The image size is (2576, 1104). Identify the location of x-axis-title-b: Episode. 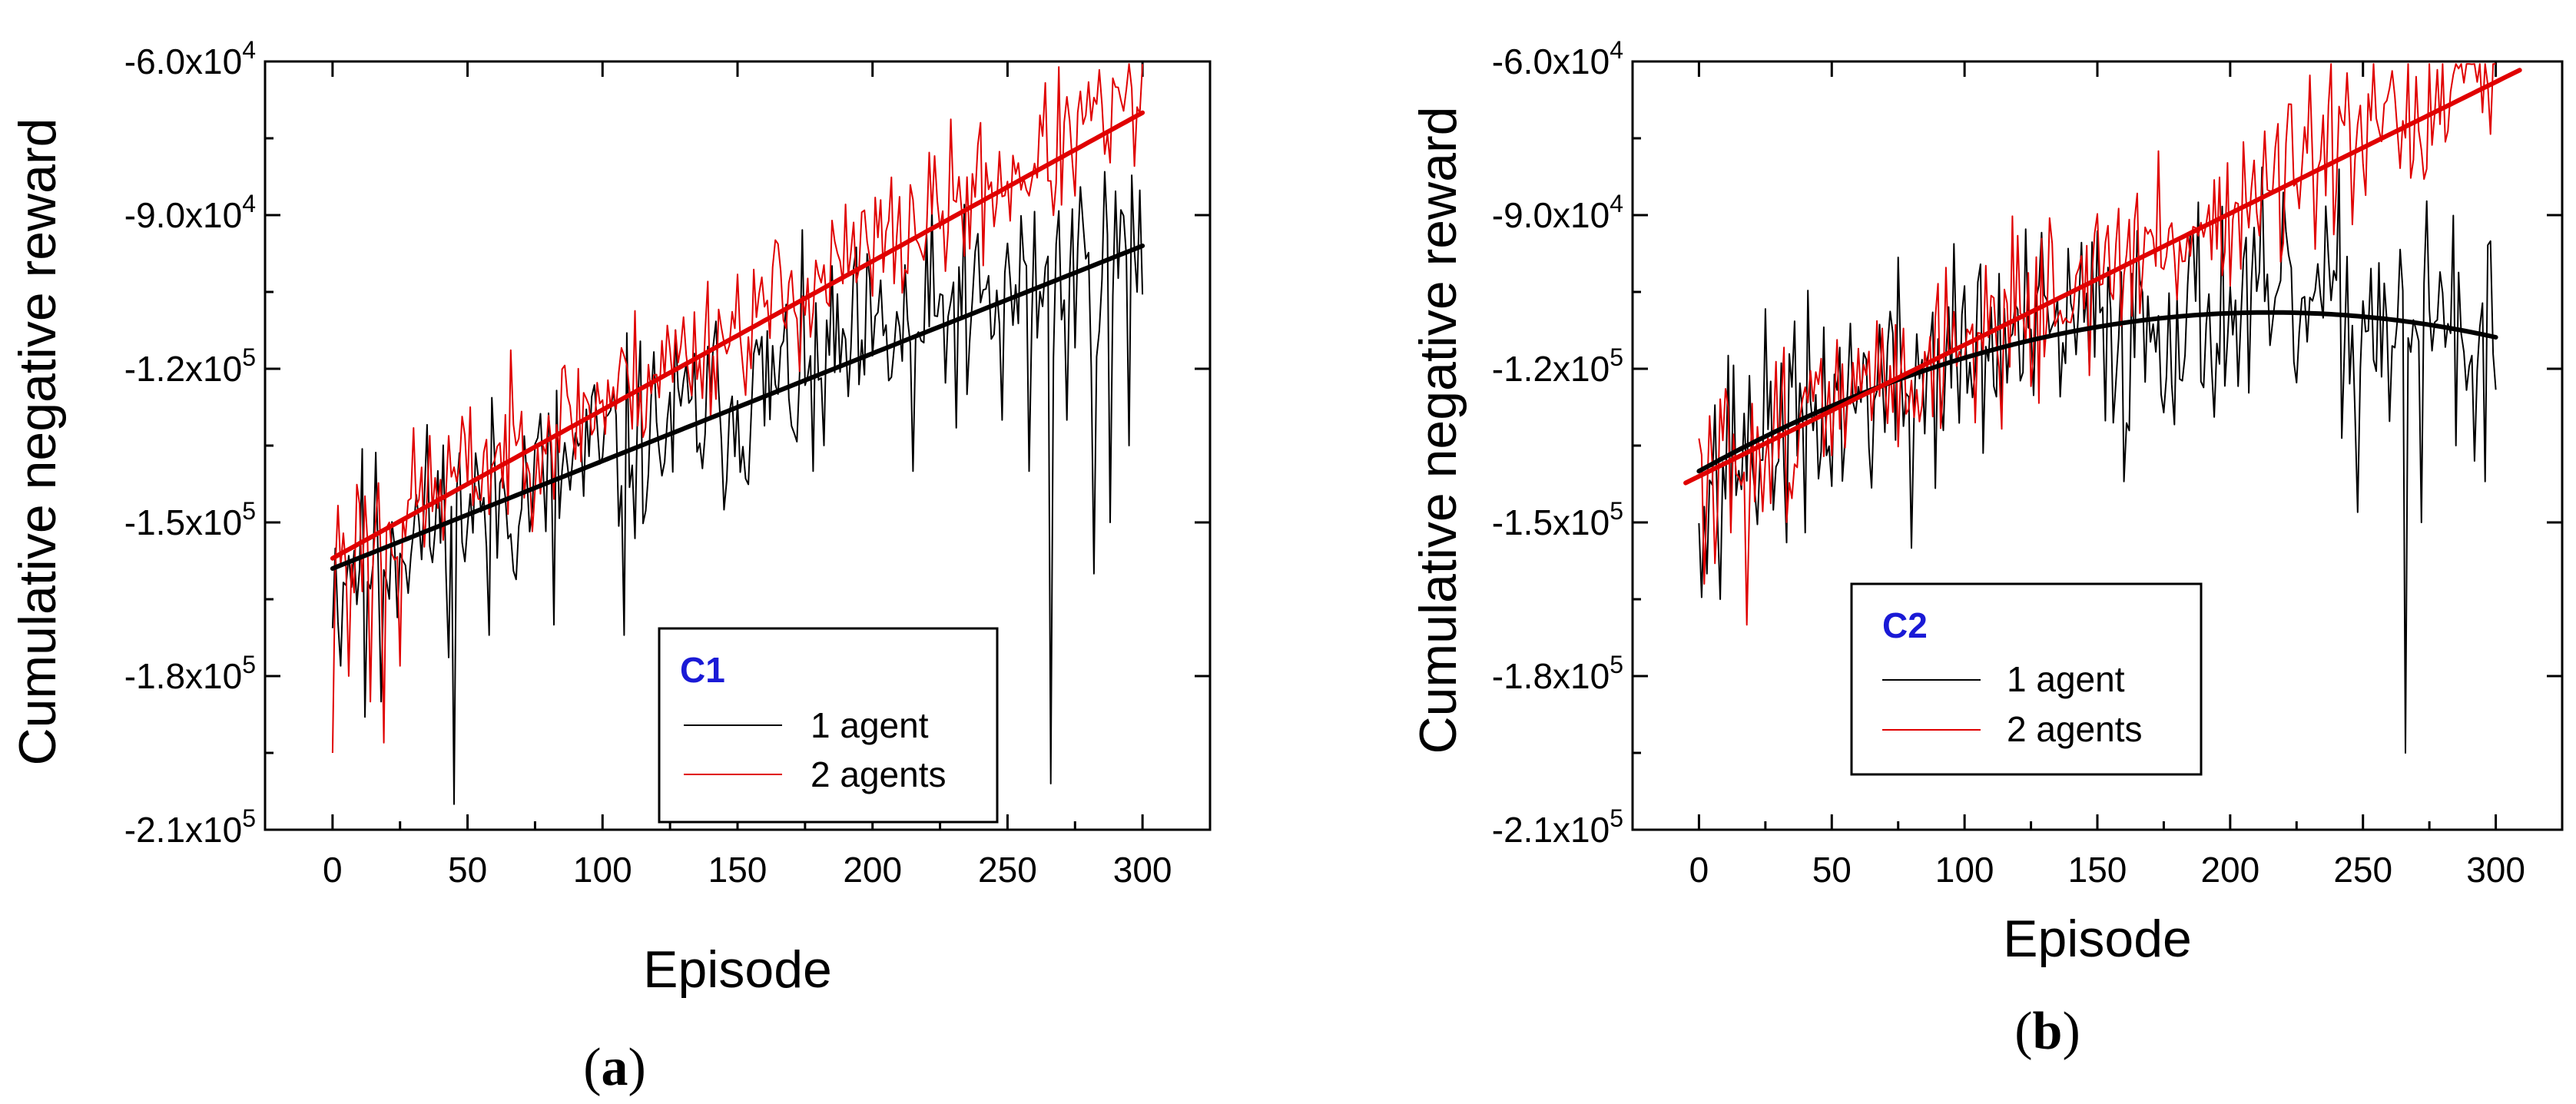
(2097, 939).